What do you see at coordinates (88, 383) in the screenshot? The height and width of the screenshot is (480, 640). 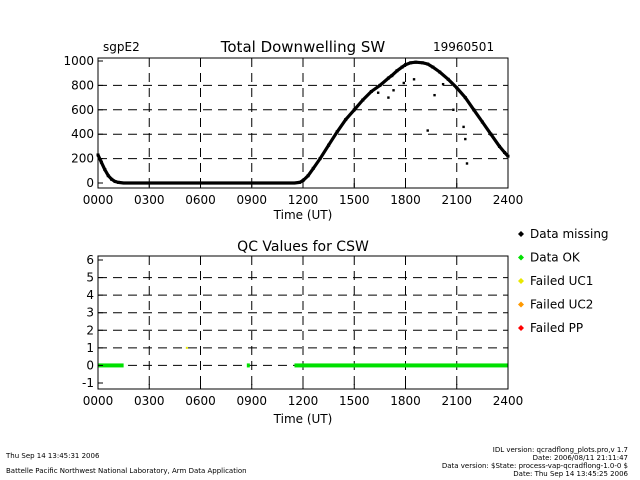 I see `qc-y-tick-label: -1` at bounding box center [88, 383].